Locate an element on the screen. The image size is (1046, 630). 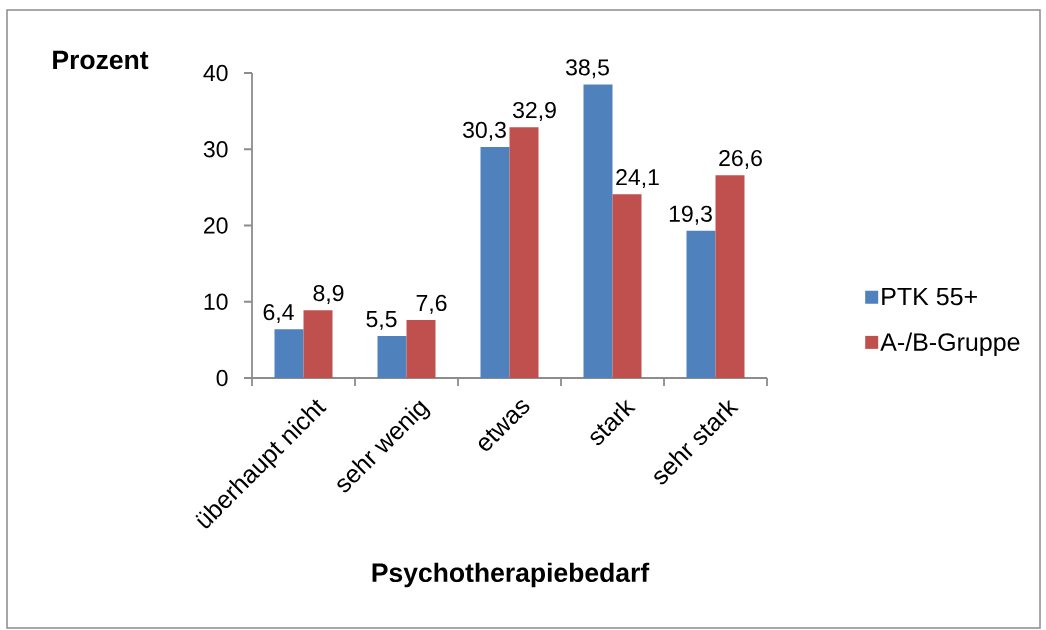
data-label: 30,3 is located at coordinates (484, 131).